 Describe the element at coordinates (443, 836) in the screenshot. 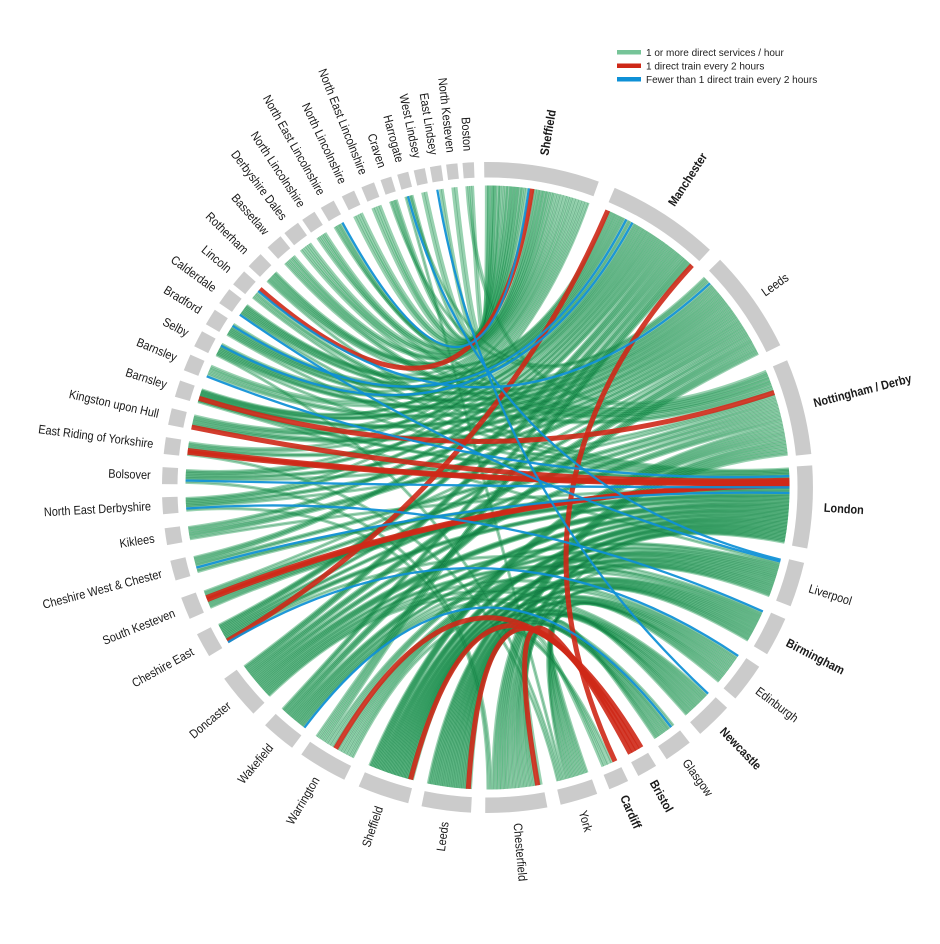

I see `svg-text: Leeds` at that location.